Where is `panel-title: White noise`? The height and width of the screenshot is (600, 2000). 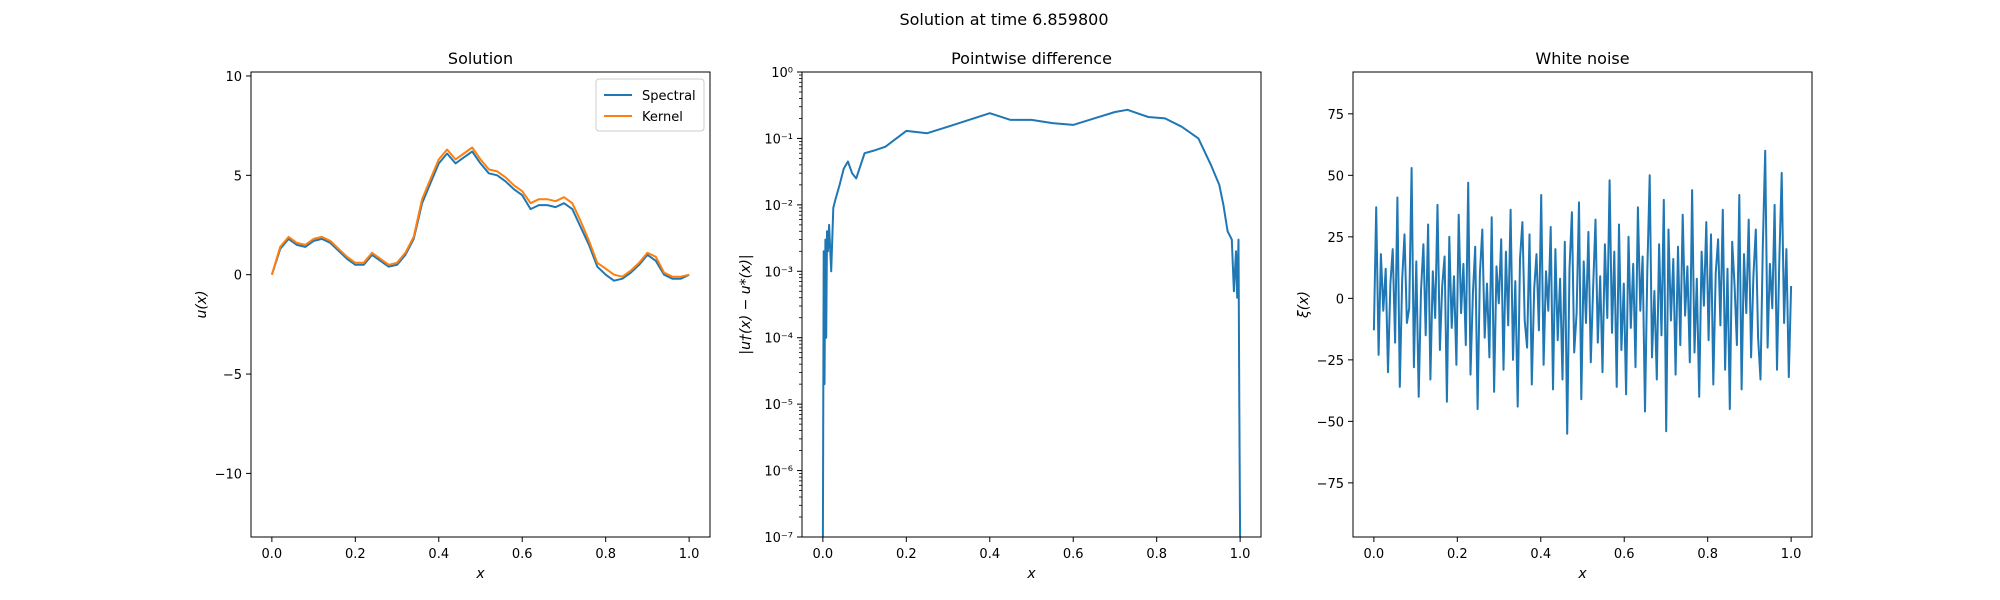
panel-title: White noise is located at coordinates (1582, 58).